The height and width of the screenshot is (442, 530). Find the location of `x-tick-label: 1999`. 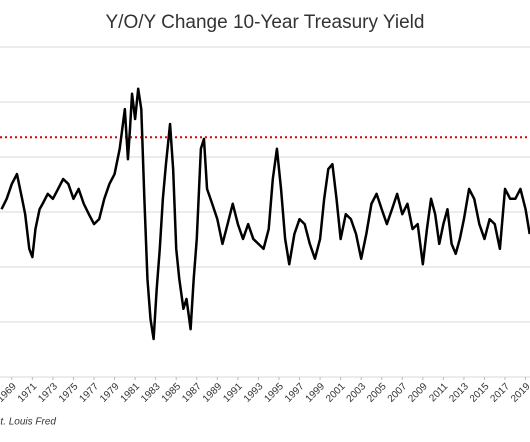

x-tick-label: 1999 is located at coordinates (316, 393).